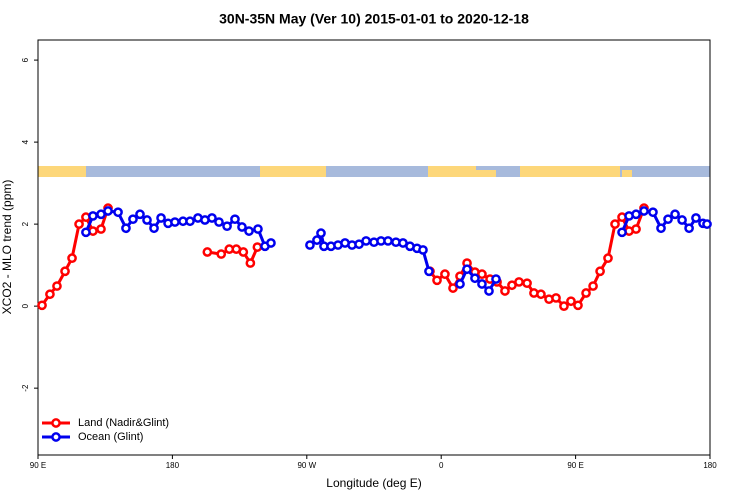 This screenshot has height=500, width=750. I want to click on y-axis-label: XCO2 - MLO trend (ppm), so click(7, 247).